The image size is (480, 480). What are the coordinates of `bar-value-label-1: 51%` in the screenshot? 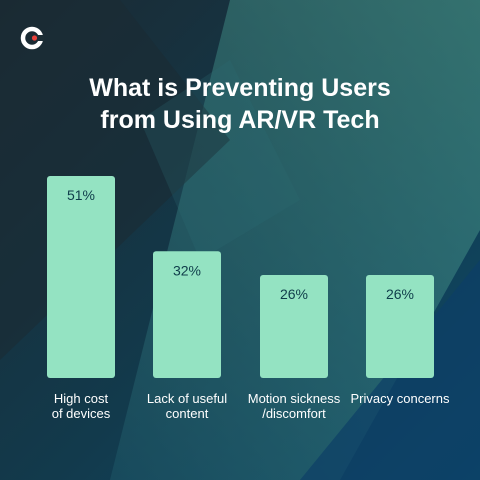 It's located at (81, 195).